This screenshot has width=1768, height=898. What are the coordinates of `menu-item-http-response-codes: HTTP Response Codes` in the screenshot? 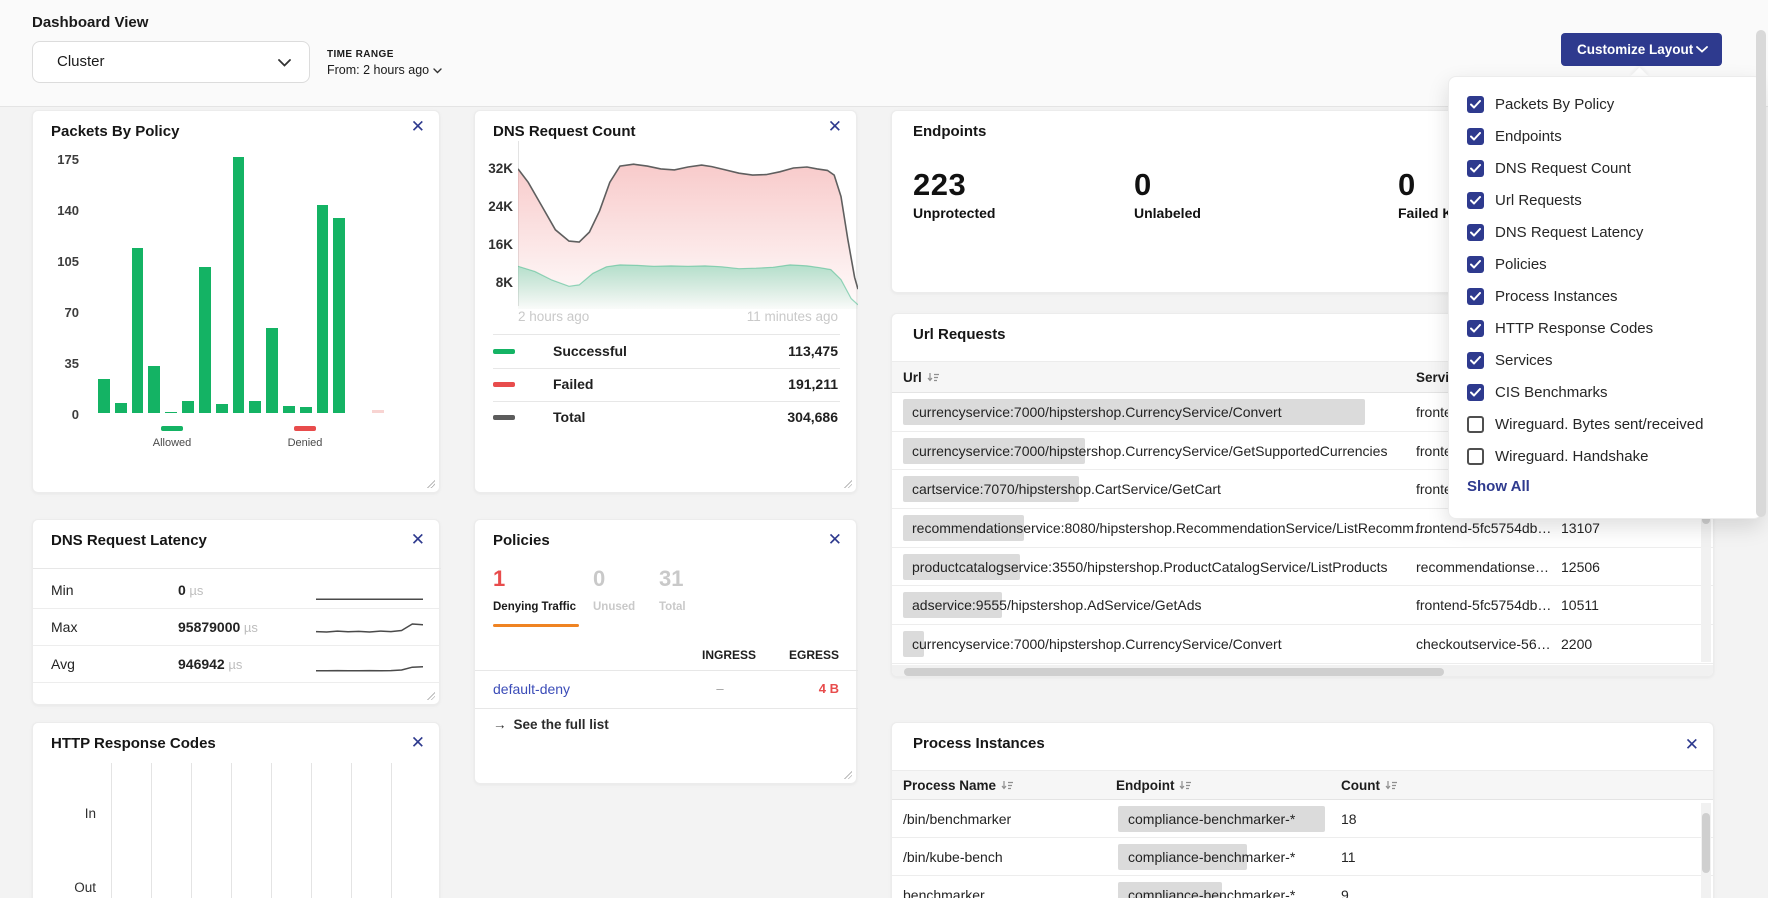 It's located at (1560, 328).